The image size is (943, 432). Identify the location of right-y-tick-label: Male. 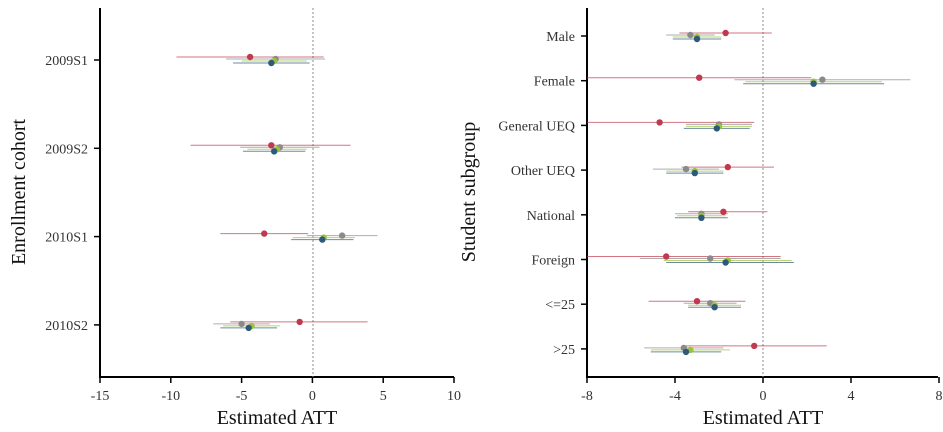
(560, 37).